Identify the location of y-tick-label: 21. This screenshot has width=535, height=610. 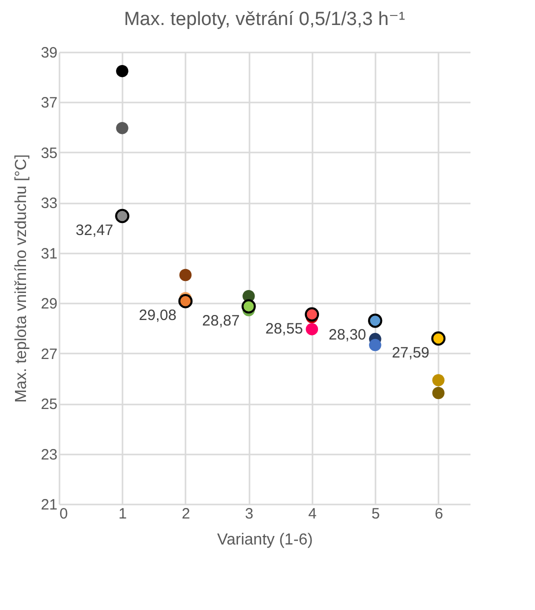
(49, 505).